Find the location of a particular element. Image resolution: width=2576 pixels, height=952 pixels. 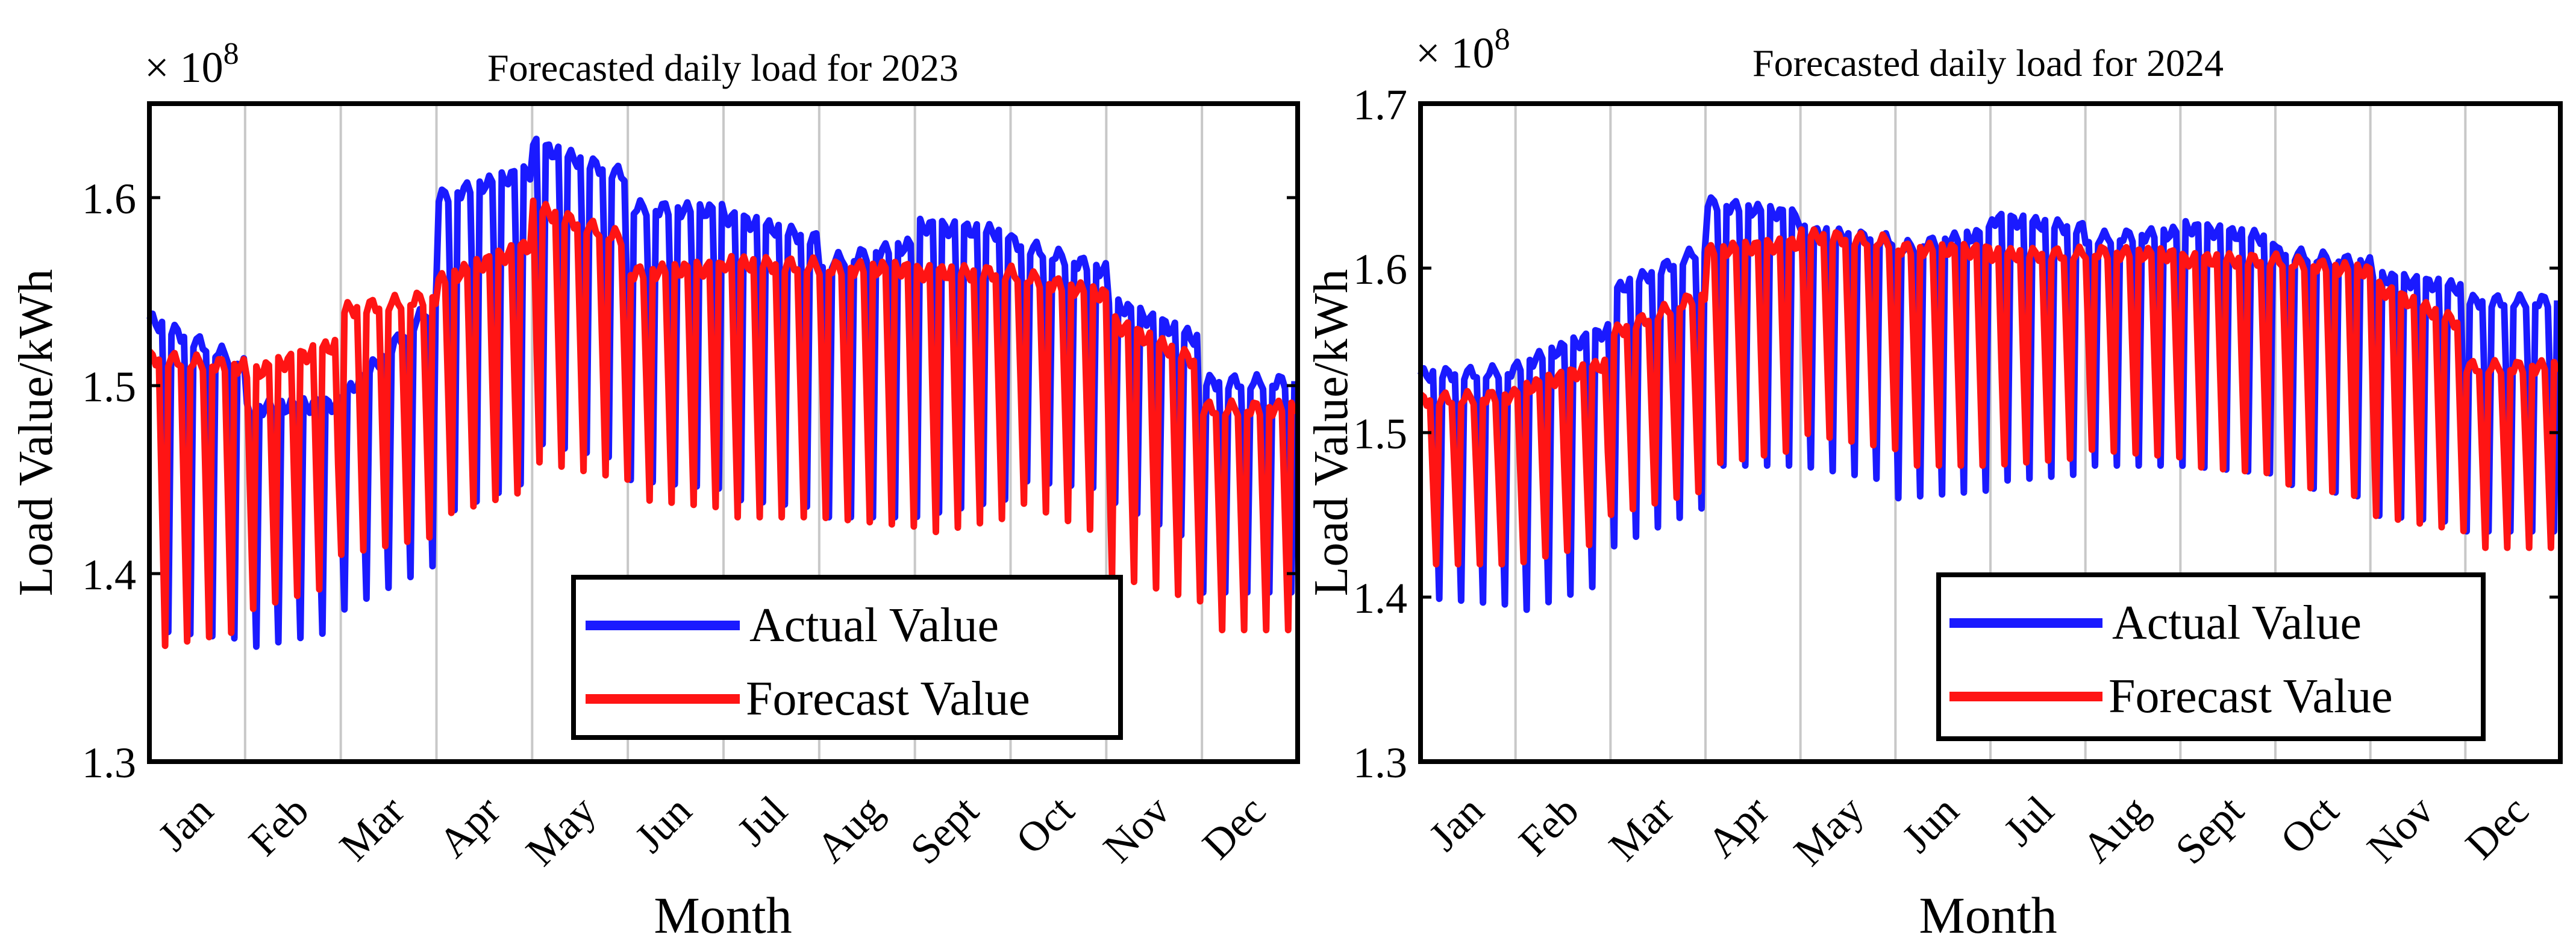

y-tick-label: 1.7 is located at coordinates (1380, 105).